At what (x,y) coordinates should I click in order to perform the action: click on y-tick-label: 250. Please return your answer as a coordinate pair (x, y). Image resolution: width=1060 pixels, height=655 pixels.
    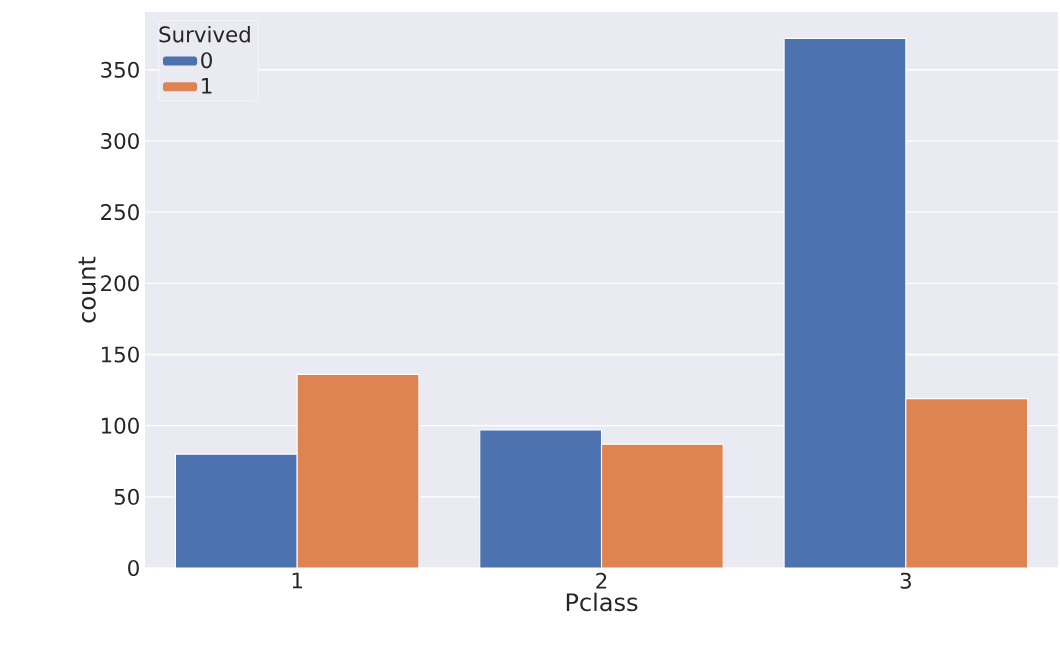
    Looking at the image, I should click on (120, 212).